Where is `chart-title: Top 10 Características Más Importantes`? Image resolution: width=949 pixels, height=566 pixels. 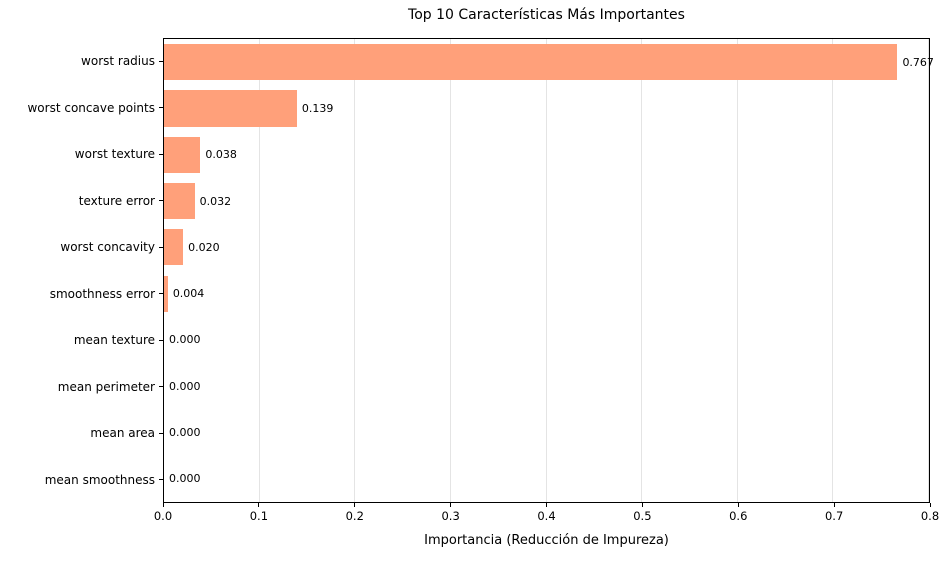
chart-title: Top 10 Características Más Importantes is located at coordinates (546, 15).